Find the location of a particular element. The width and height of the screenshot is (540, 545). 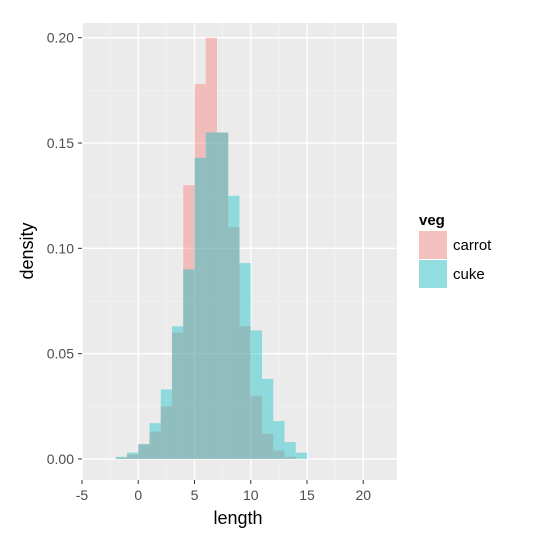

legend: veg carrot cuke is located at coordinates (455, 250).